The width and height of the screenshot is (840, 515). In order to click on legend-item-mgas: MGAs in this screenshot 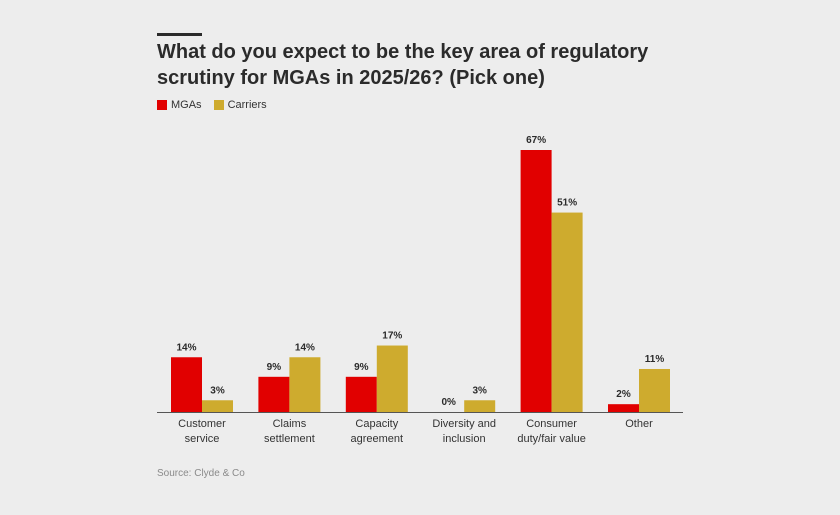, I will do `click(179, 105)`.